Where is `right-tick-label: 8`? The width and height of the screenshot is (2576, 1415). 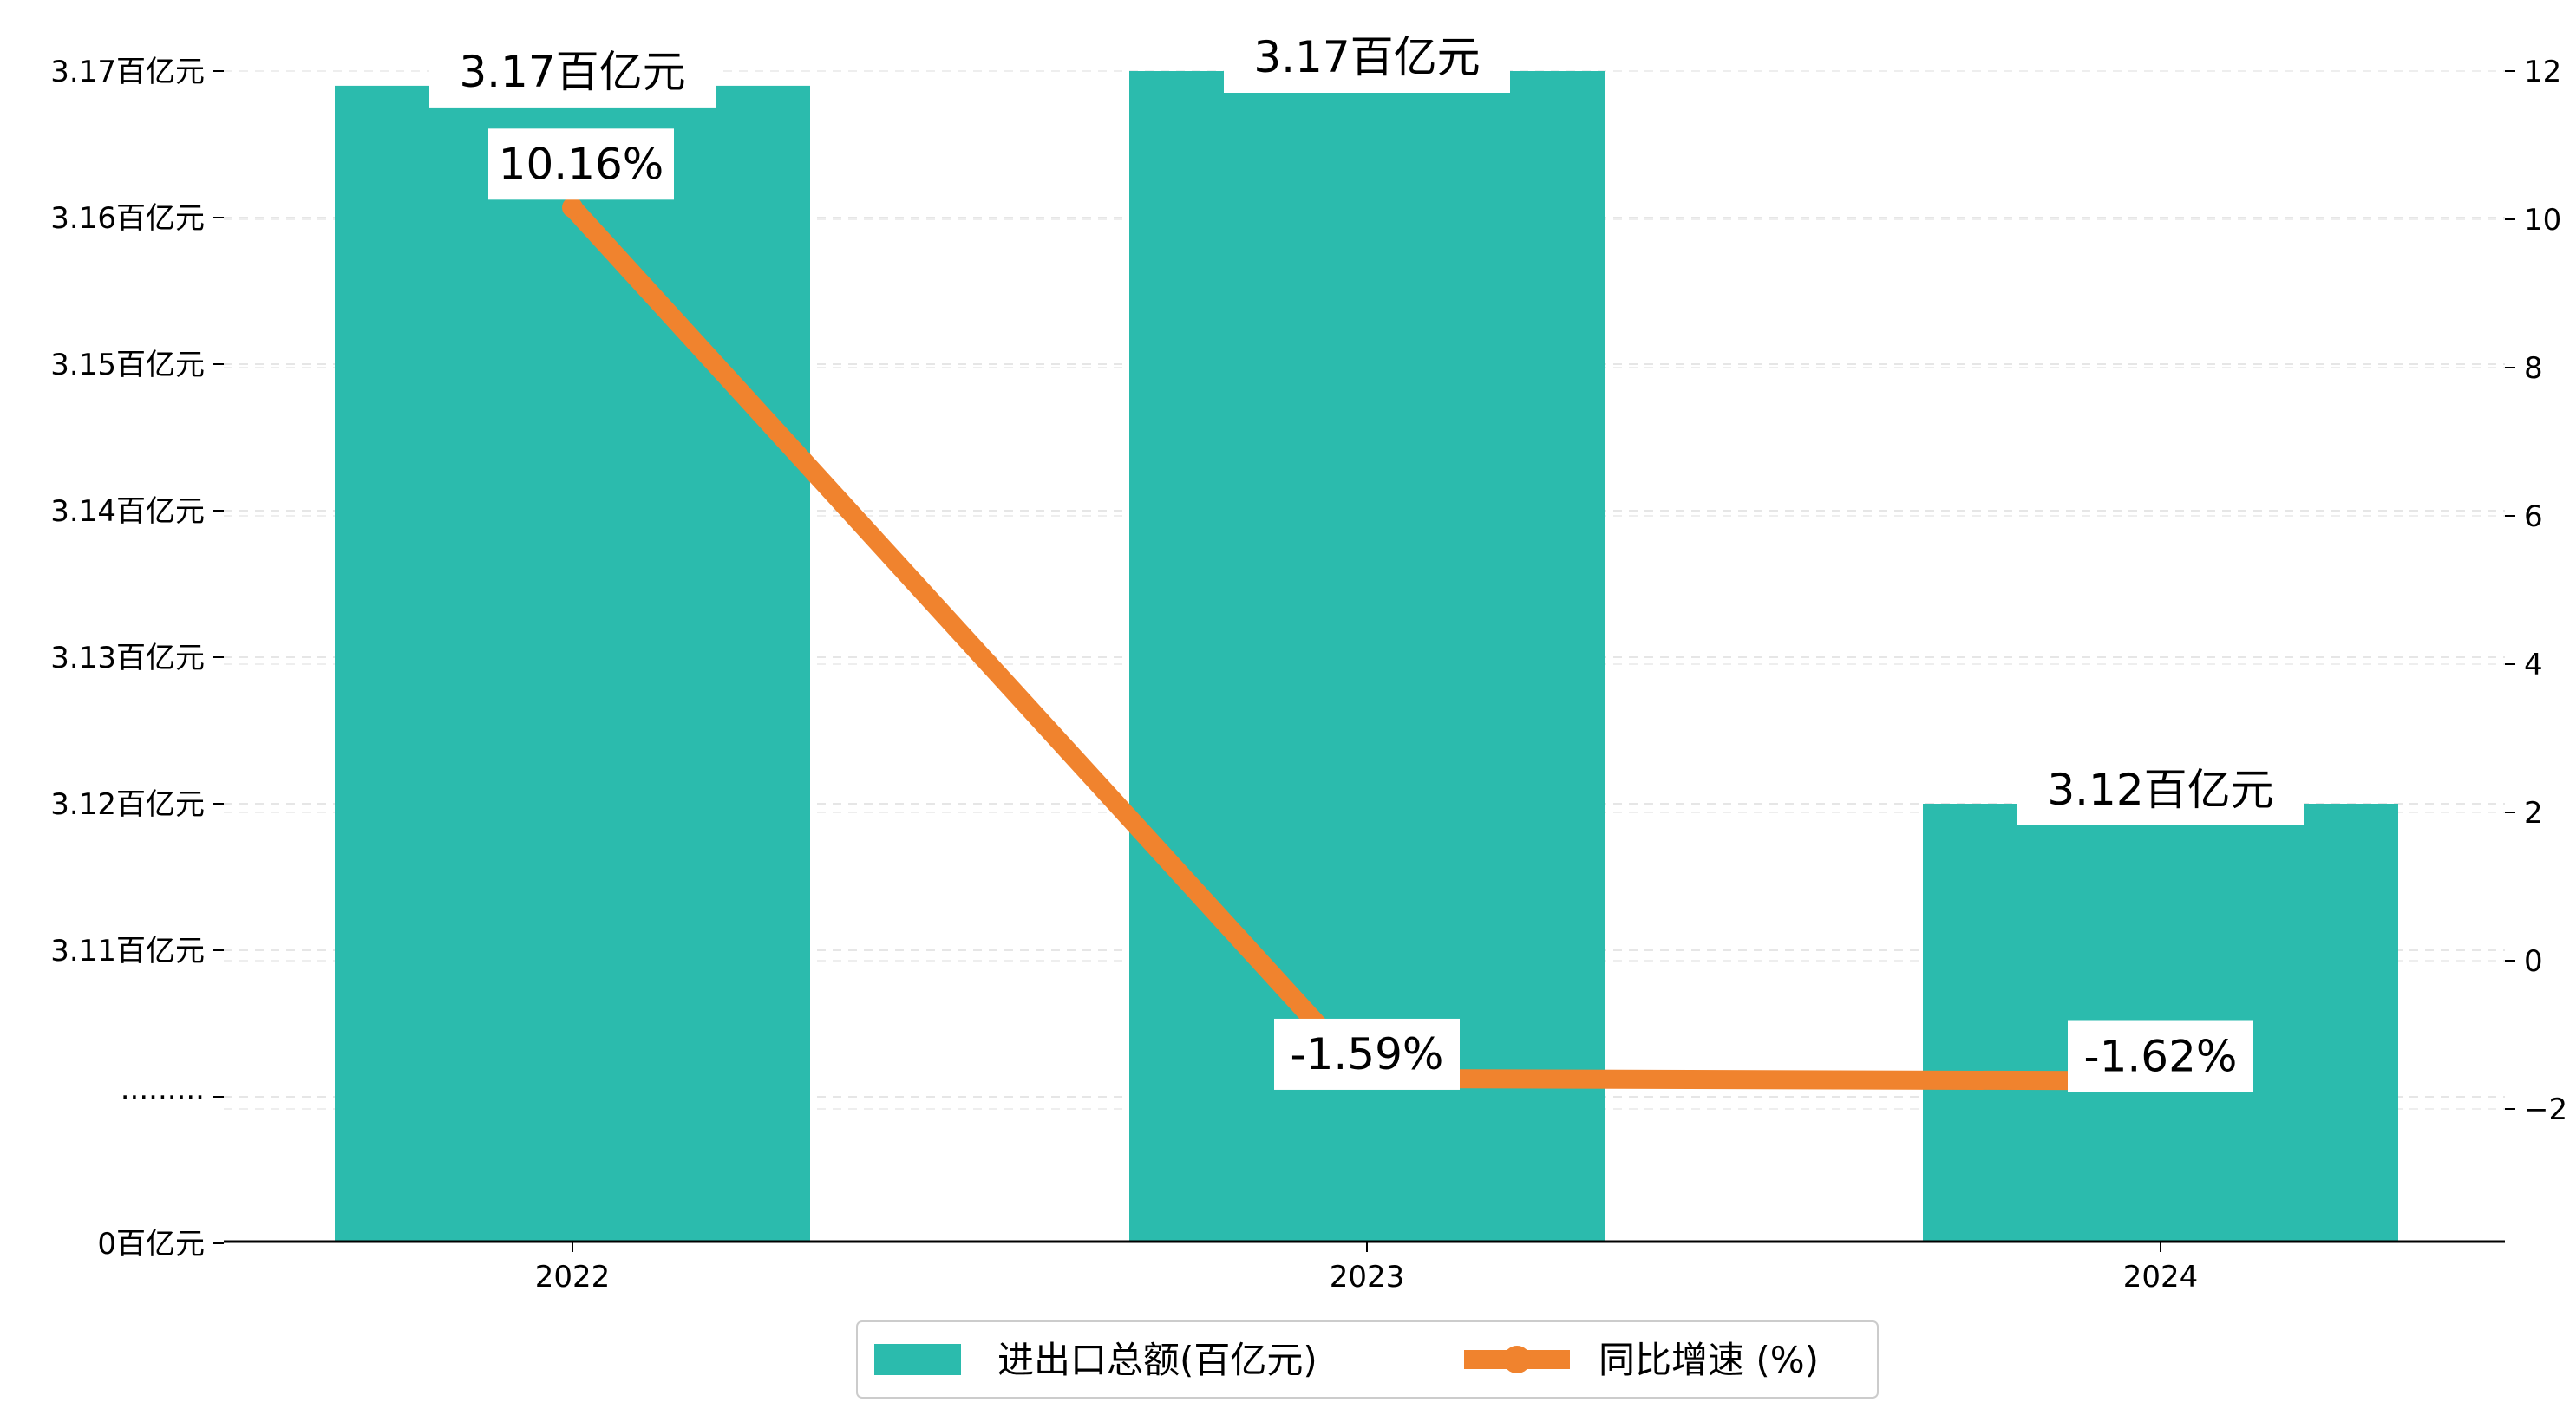
right-tick-label: 8 is located at coordinates (2533, 368).